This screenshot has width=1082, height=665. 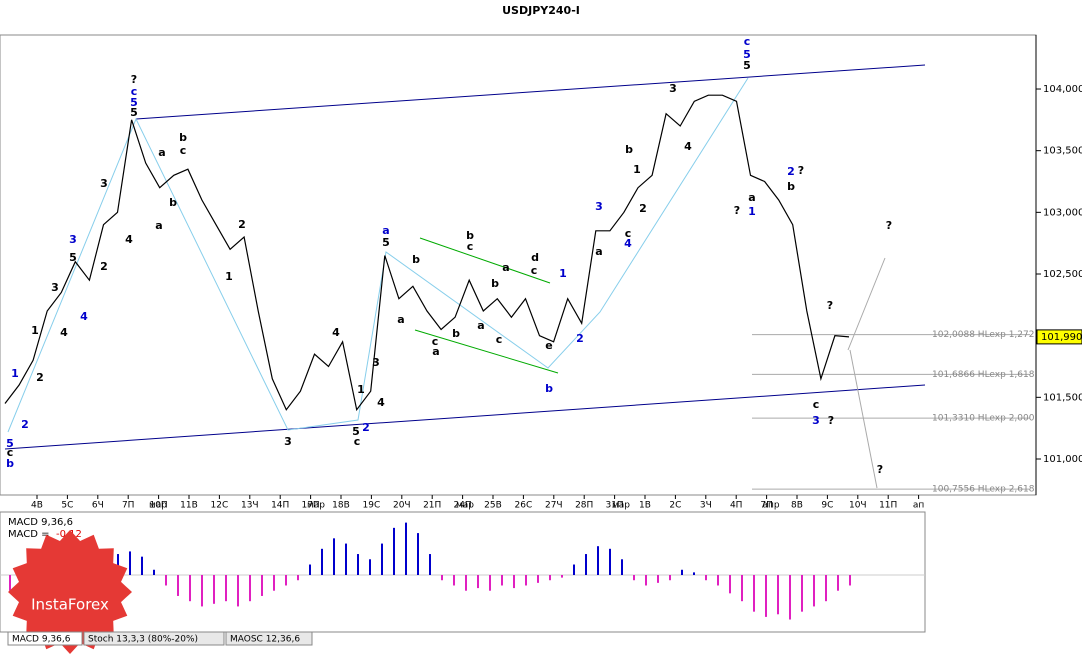 What do you see at coordinates (465, 417) in the screenshot?
I see `channel-line` at bounding box center [465, 417].